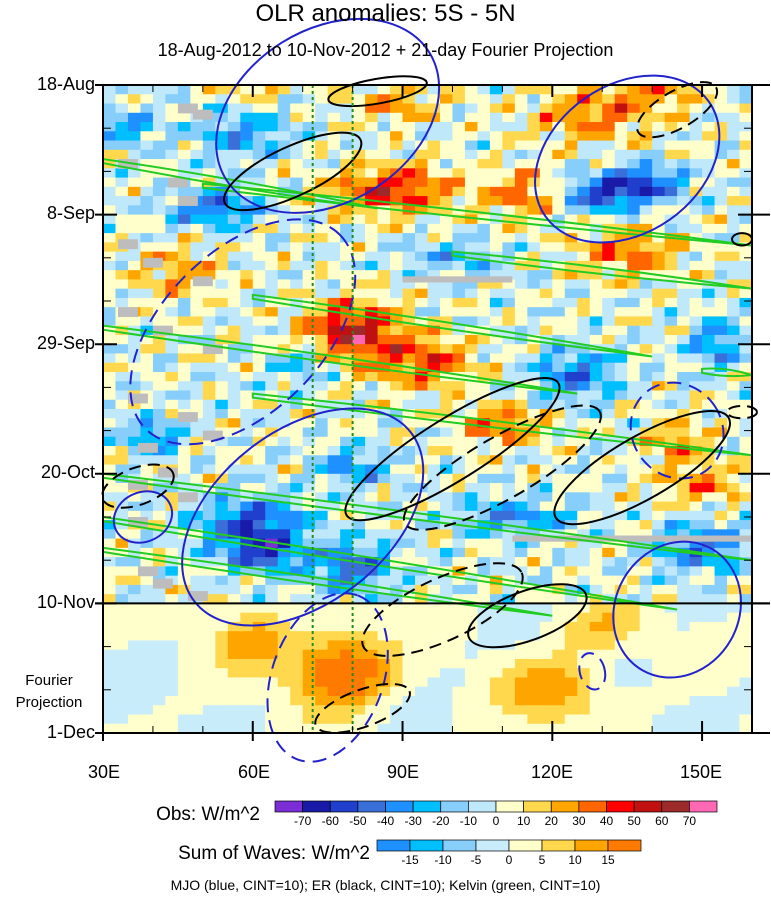 This screenshot has width=771, height=899. I want to click on y-tick-label: 8-Sep, so click(70, 213).